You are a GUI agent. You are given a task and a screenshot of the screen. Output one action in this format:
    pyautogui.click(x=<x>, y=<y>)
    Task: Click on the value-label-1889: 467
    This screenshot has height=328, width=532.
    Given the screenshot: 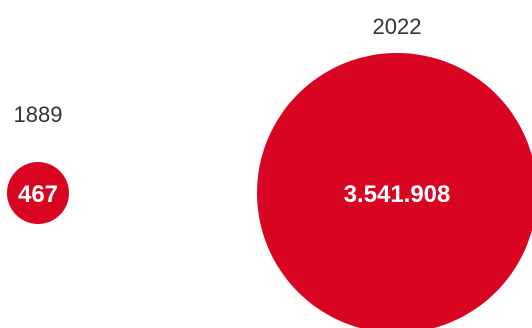 What is the action you would take?
    pyautogui.click(x=38, y=194)
    